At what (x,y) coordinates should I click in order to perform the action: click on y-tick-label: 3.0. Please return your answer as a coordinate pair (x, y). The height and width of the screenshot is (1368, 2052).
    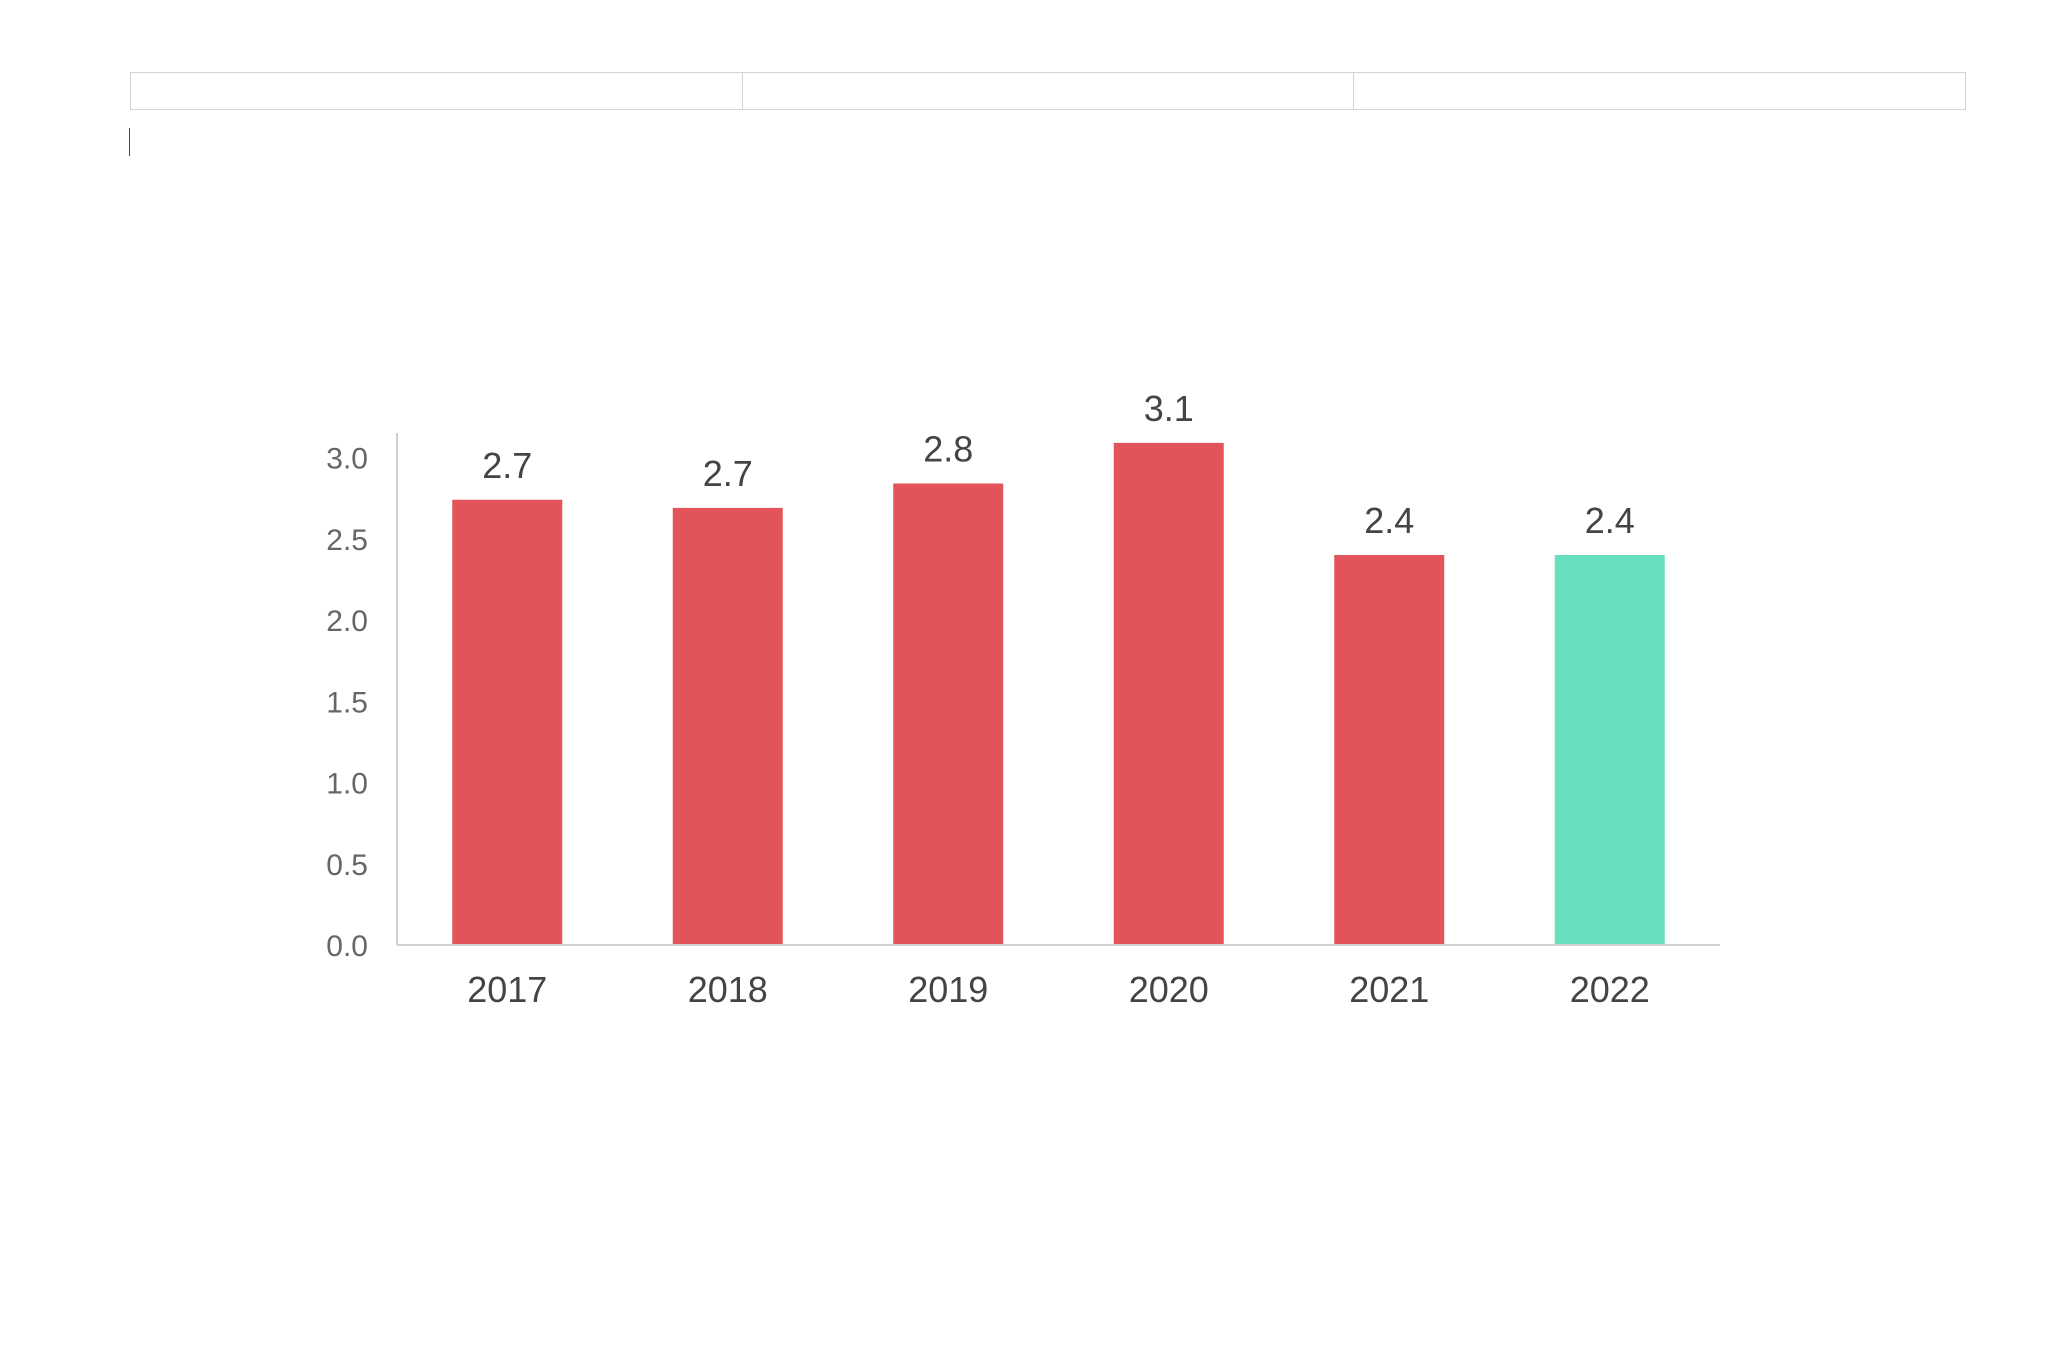
    Looking at the image, I should click on (347, 459).